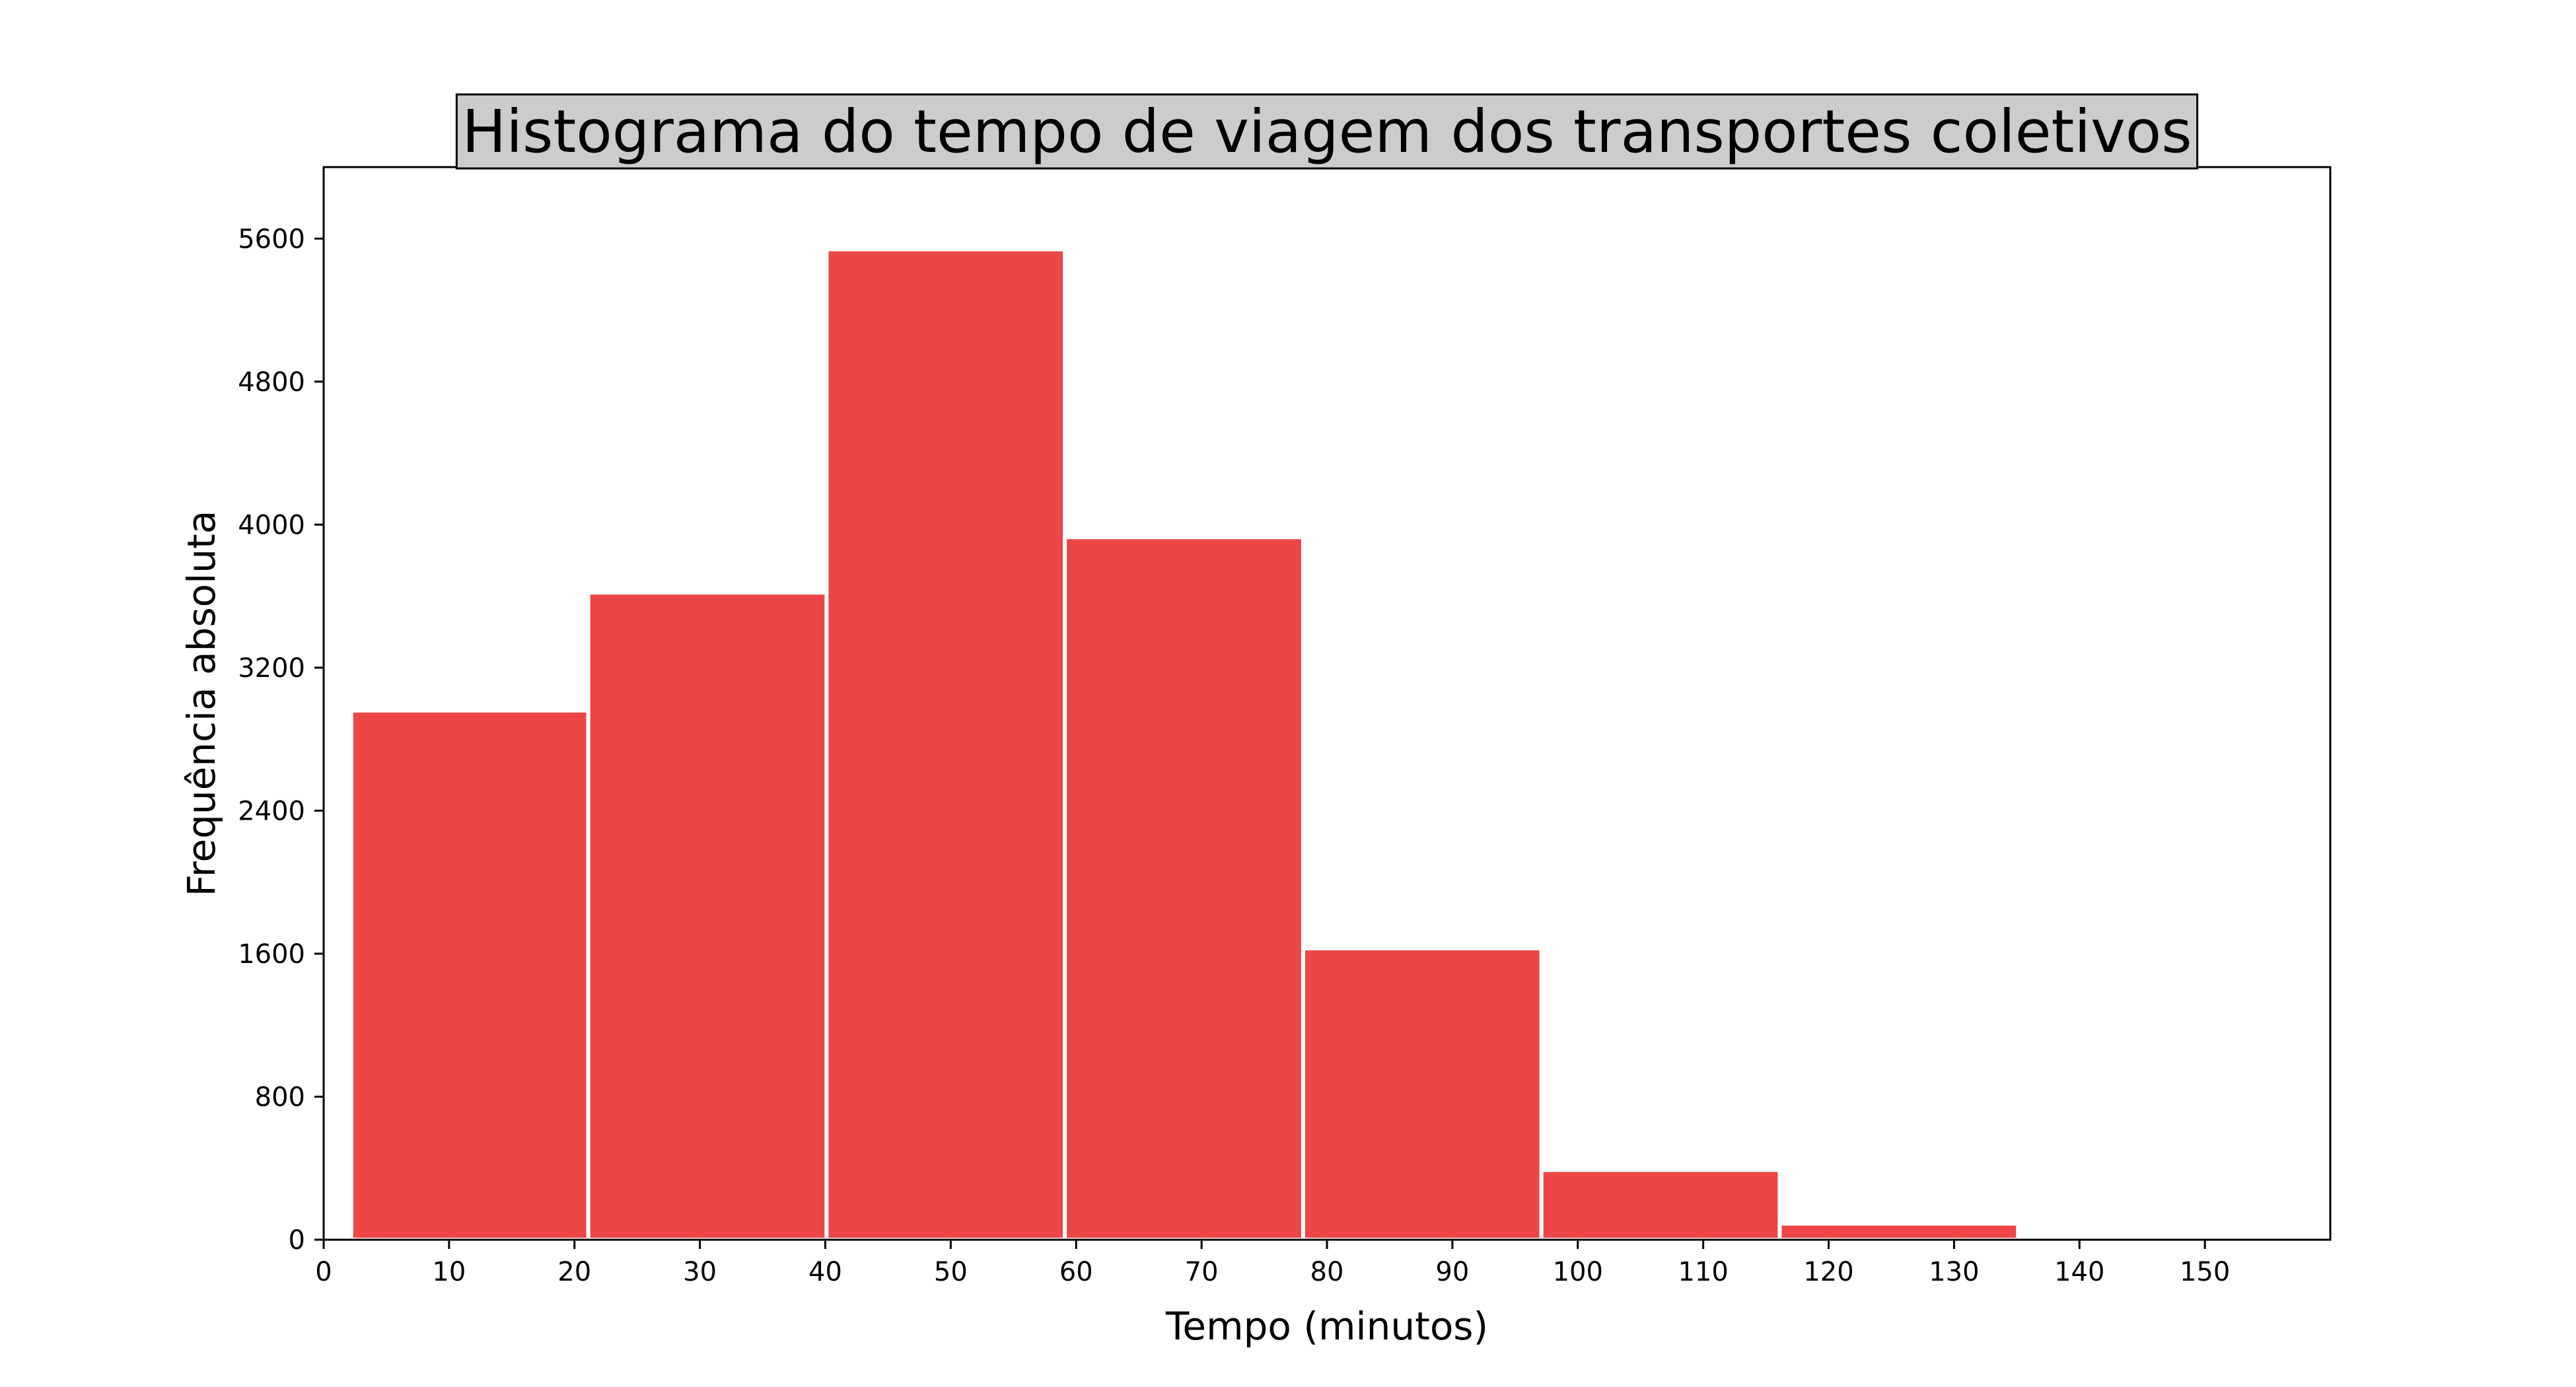  Describe the element at coordinates (449, 1272) in the screenshot. I see `x-tick-label: 10` at that location.